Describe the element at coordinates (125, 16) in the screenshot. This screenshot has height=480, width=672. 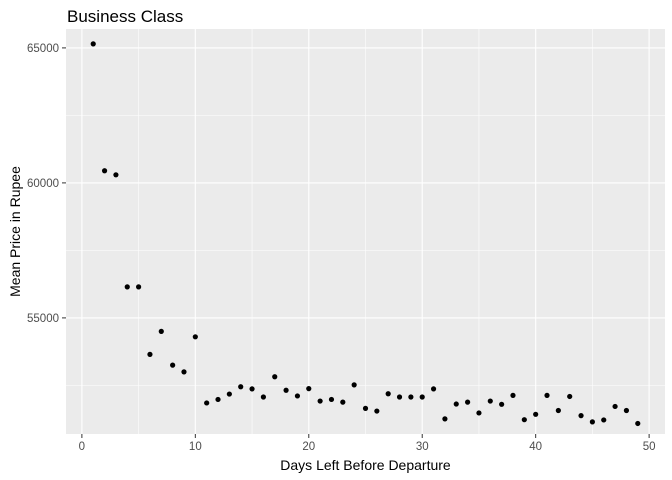
I see `chart-title: Business Class` at that location.